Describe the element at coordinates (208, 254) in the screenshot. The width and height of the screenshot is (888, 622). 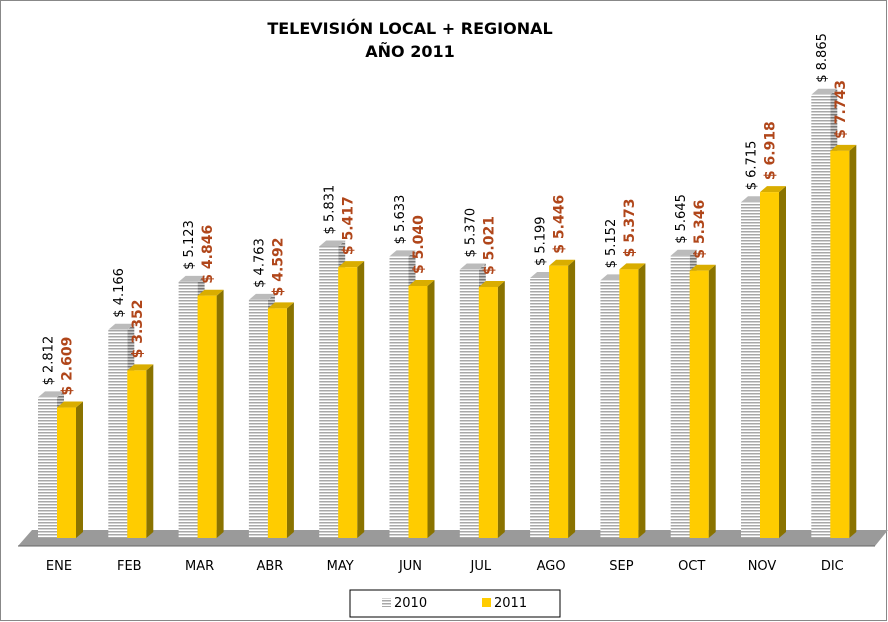
I see `data-label: $ 4.846` at that location.